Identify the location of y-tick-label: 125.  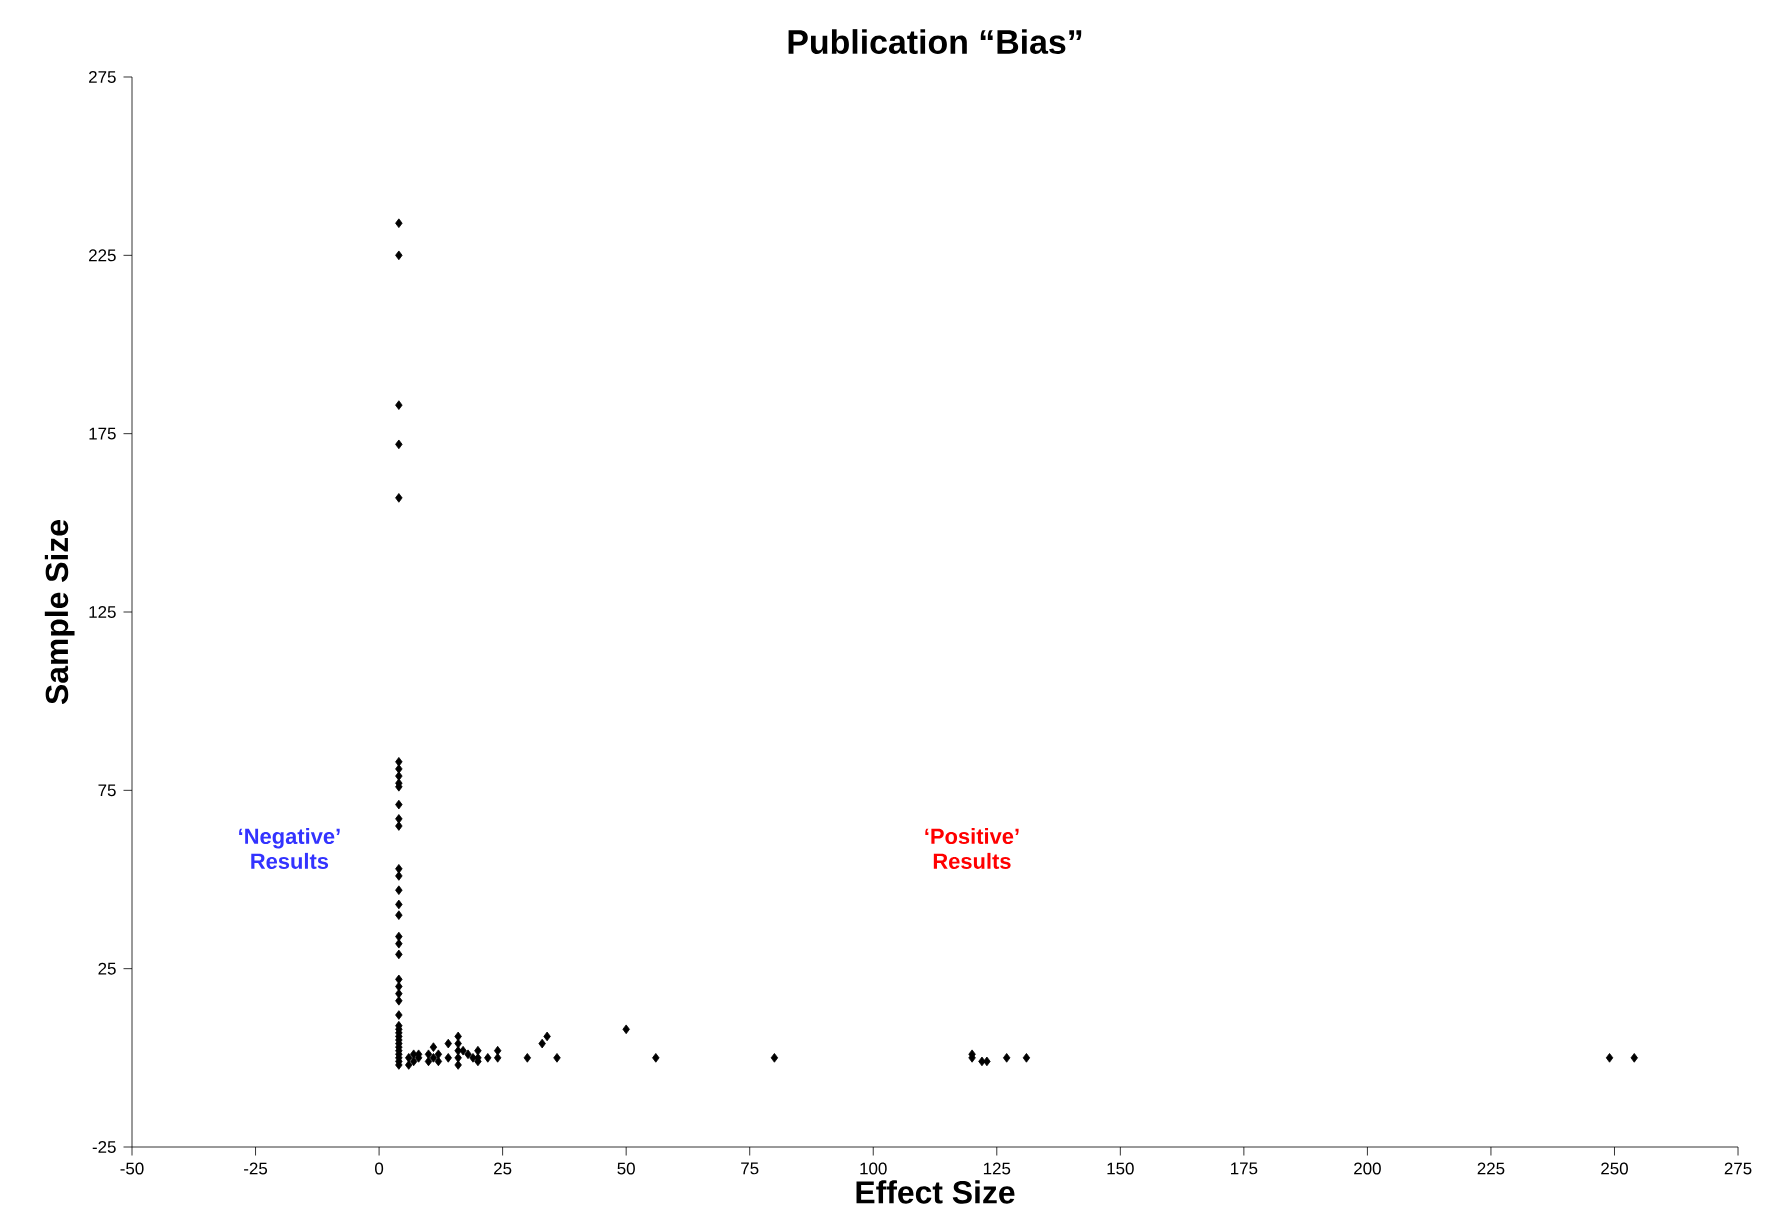
(102, 612).